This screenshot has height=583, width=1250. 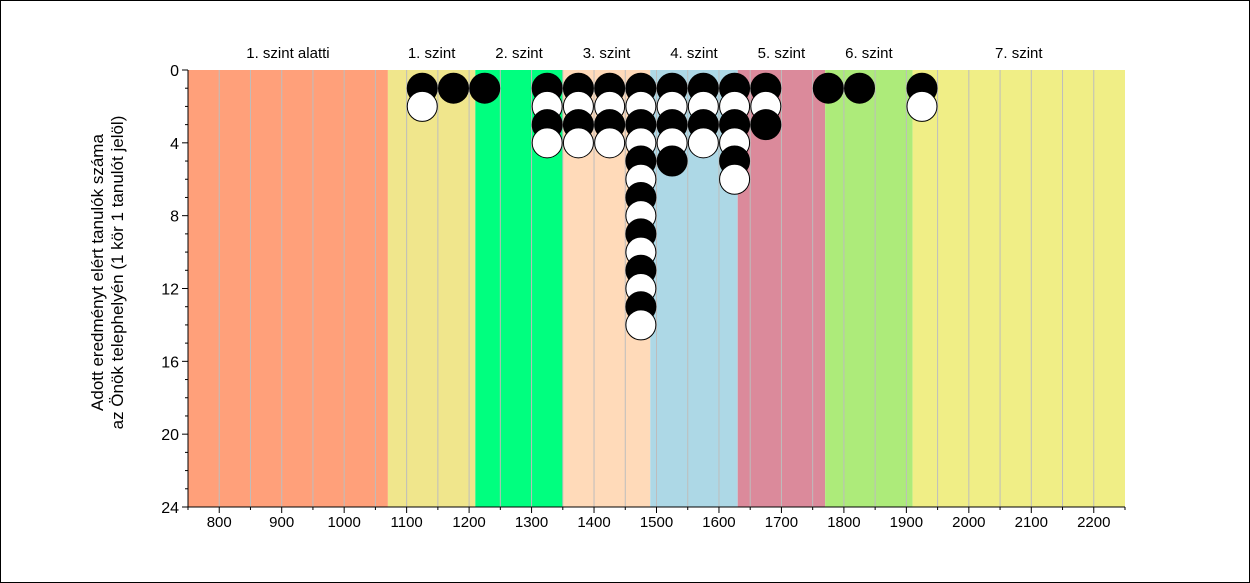 What do you see at coordinates (170, 435) in the screenshot?
I see `y-tick-label-20: 20` at bounding box center [170, 435].